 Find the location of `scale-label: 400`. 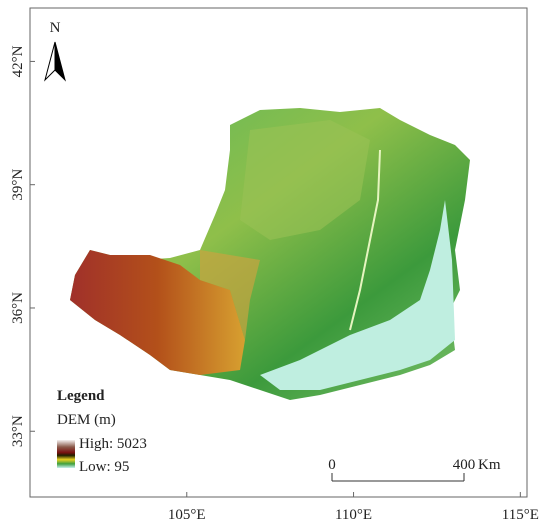

scale-label: 400 is located at coordinates (464, 465).